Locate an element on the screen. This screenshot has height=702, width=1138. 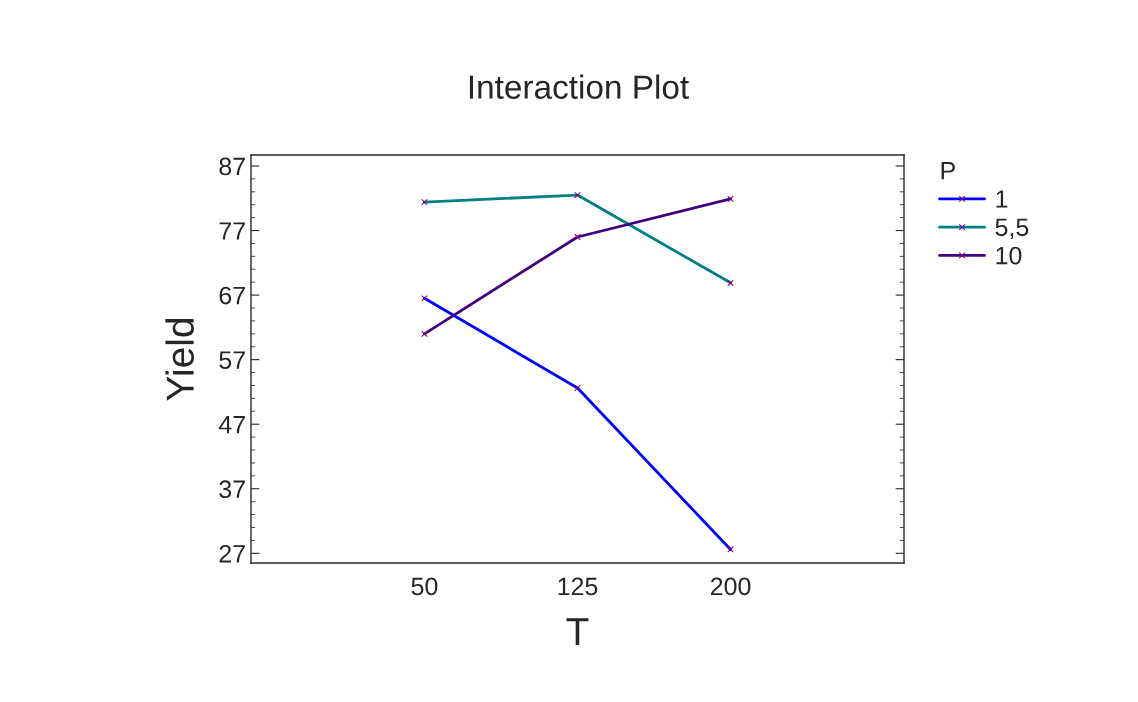
legend-label: 5,5 is located at coordinates (1012, 229).